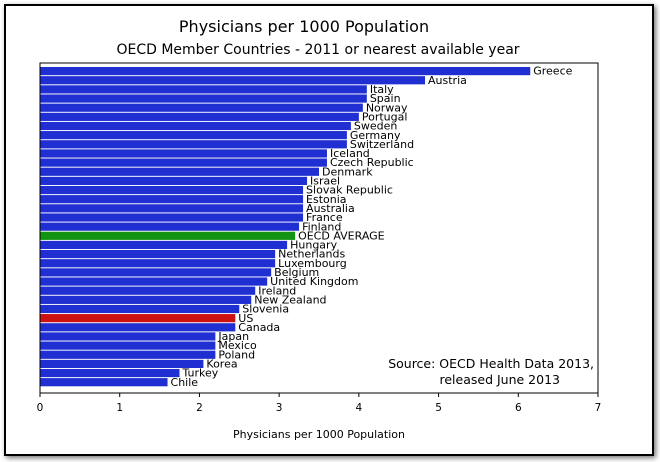 The width and height of the screenshot is (660, 462). Describe the element at coordinates (122, 363) in the screenshot. I see `bar-korea` at that location.